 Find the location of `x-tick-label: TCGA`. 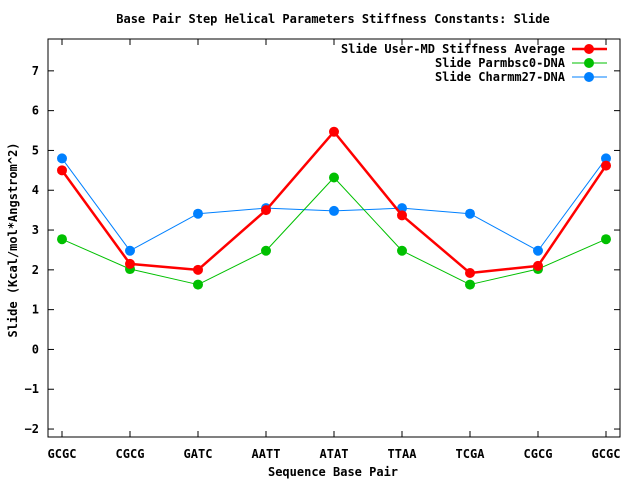

x-tick-label: TCGA is located at coordinates (471, 454).